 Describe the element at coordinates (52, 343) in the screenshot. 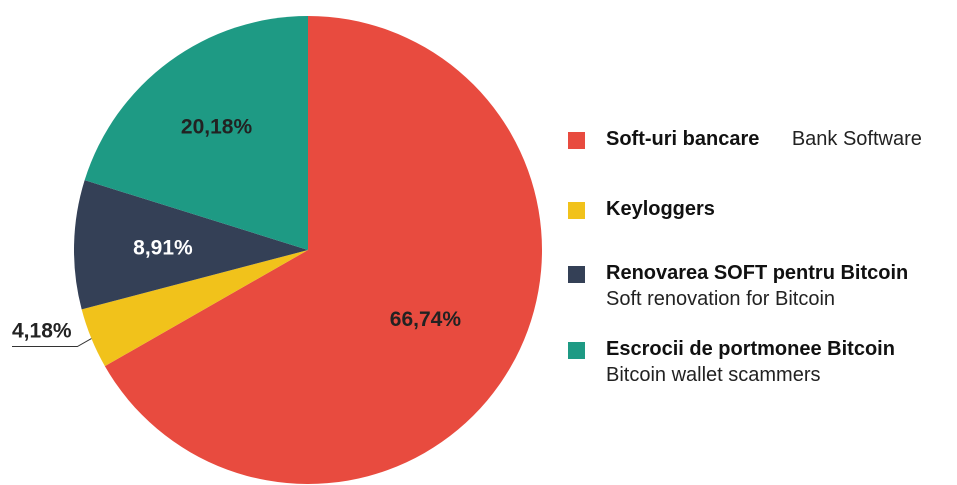

I see `leader-line` at that location.